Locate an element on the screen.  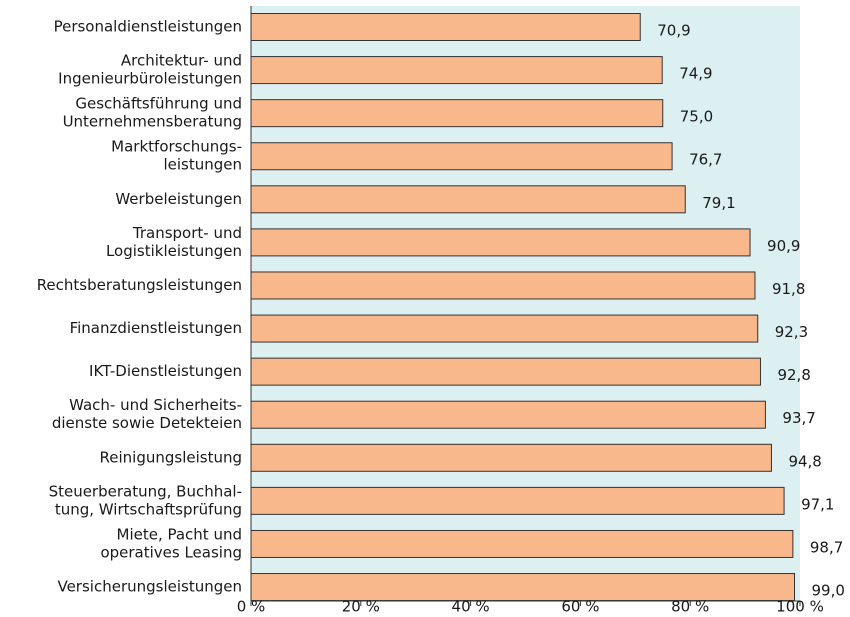
category-label: Geschäftsführung und is located at coordinates (158, 104).